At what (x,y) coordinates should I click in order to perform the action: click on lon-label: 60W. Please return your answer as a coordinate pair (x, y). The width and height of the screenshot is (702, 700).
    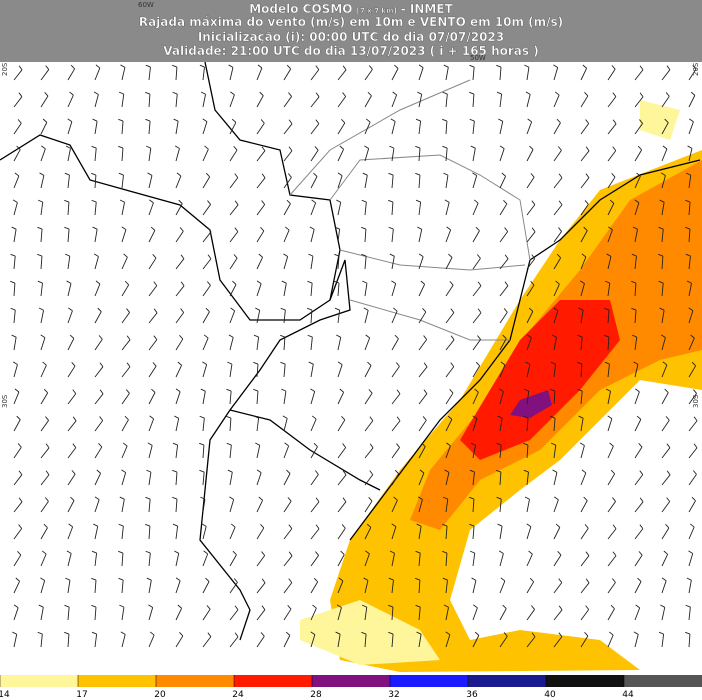
    Looking at the image, I should click on (146, 5).